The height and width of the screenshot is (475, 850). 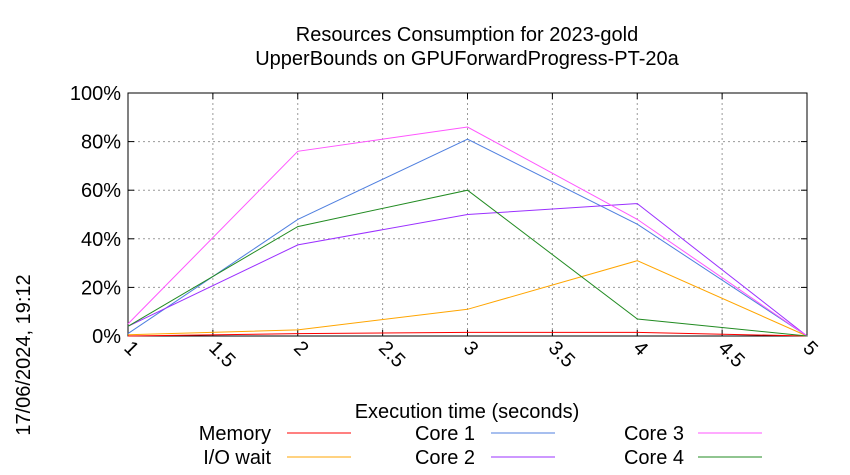 I want to click on timestamp-label: 17/06/2024, 19:12, so click(x=24, y=354).